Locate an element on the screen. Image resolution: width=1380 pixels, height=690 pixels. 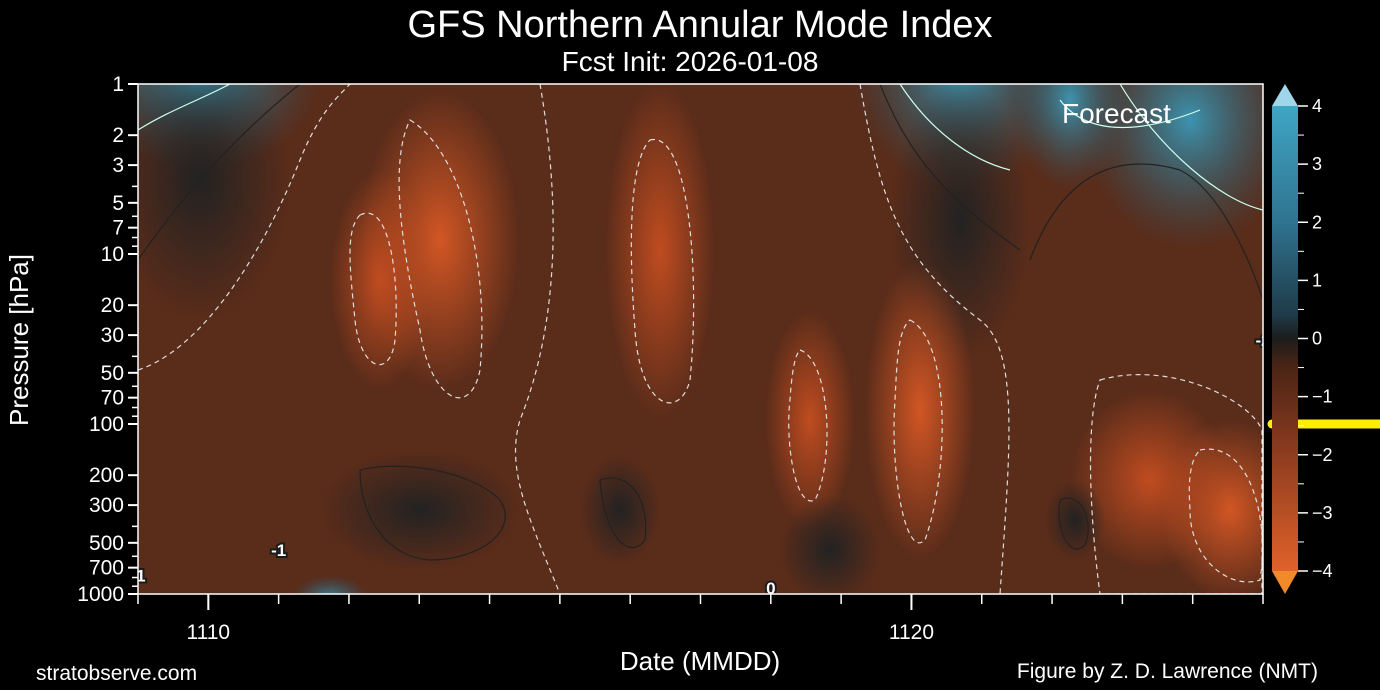
y-tick-label: 2 is located at coordinates (118, 135).